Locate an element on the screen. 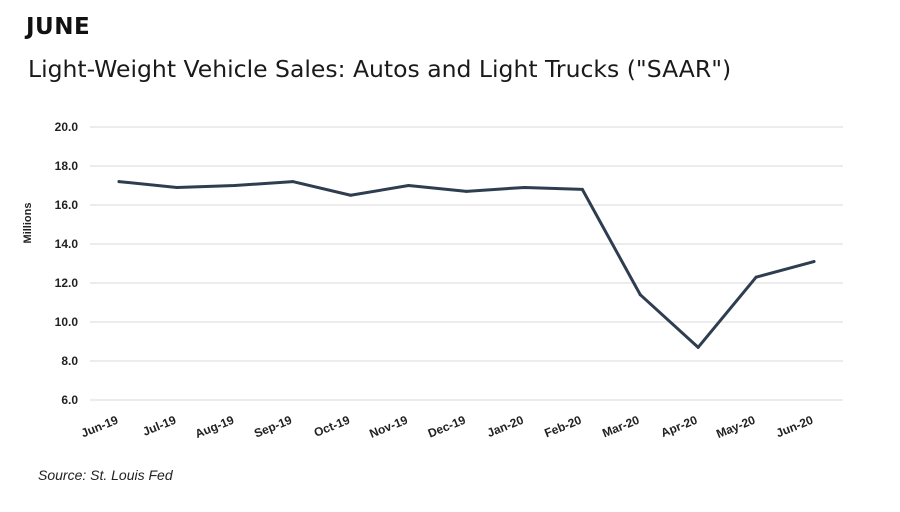  y-tick-label: 10.0 is located at coordinates (67, 322).